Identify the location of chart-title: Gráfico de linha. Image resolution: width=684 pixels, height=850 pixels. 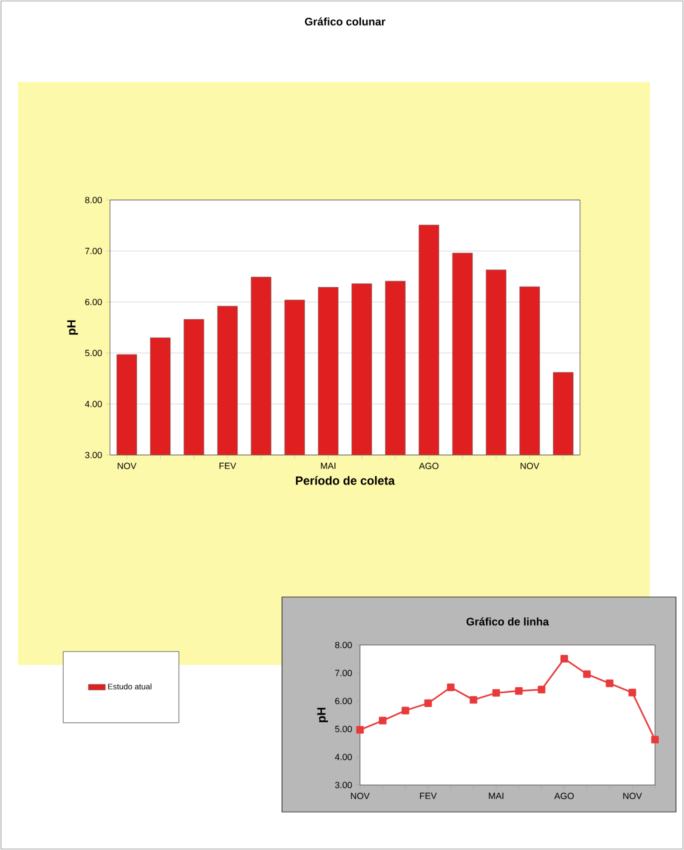
(507, 621).